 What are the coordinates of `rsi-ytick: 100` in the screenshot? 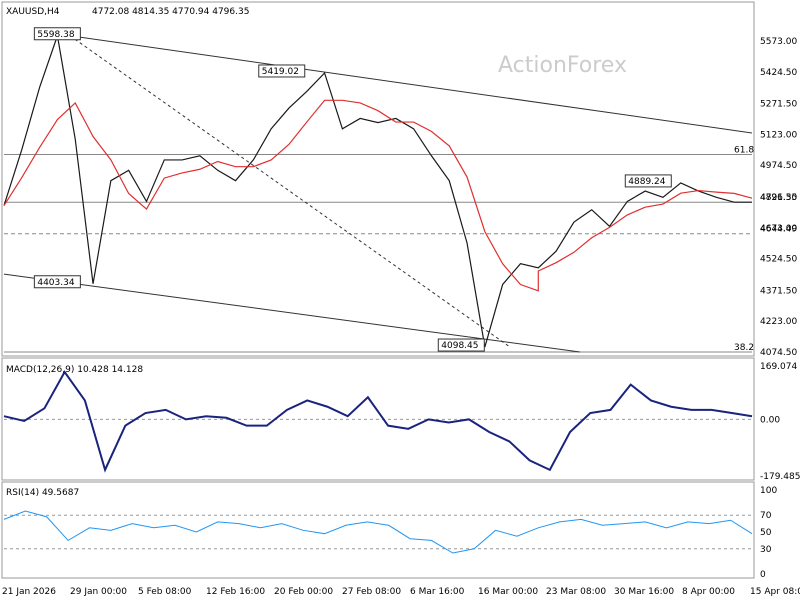 It's located at (768, 491).